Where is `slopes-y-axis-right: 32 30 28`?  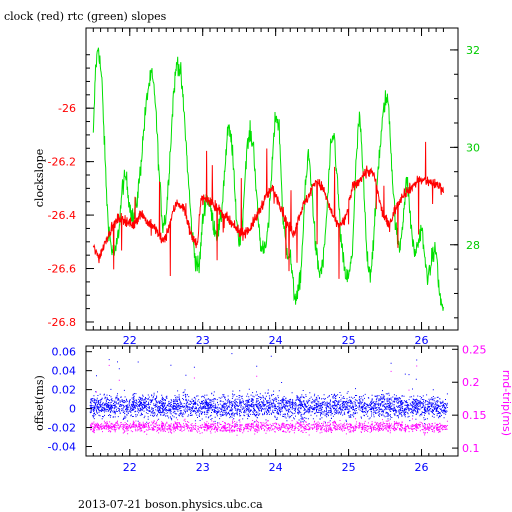 slopes-y-axis-right: 32 30 28 is located at coordinates (465, 181).